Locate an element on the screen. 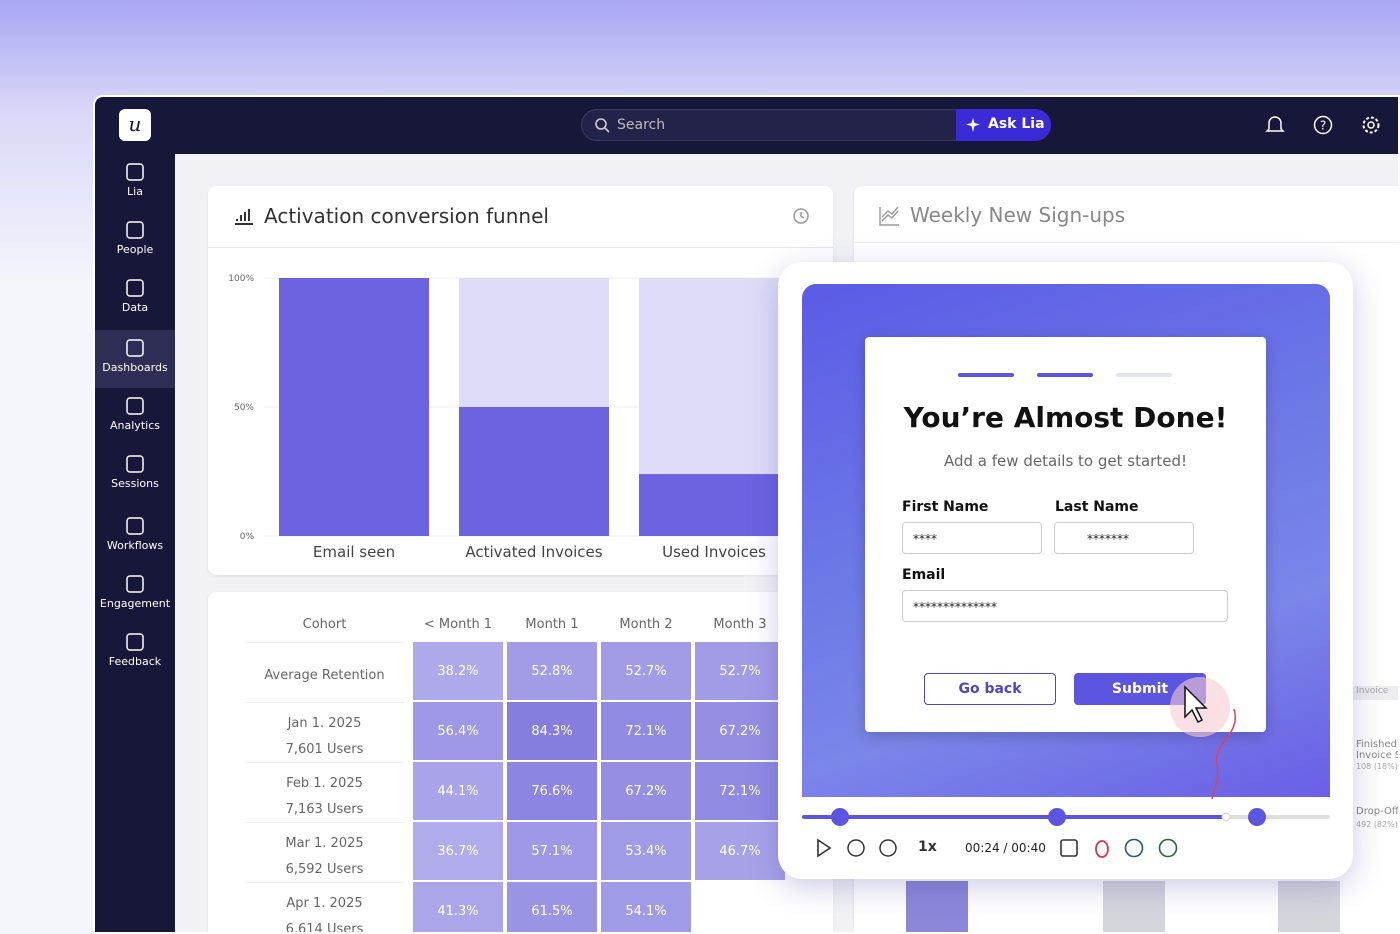  ask-lia-label: Ask Lia is located at coordinates (1016, 124).